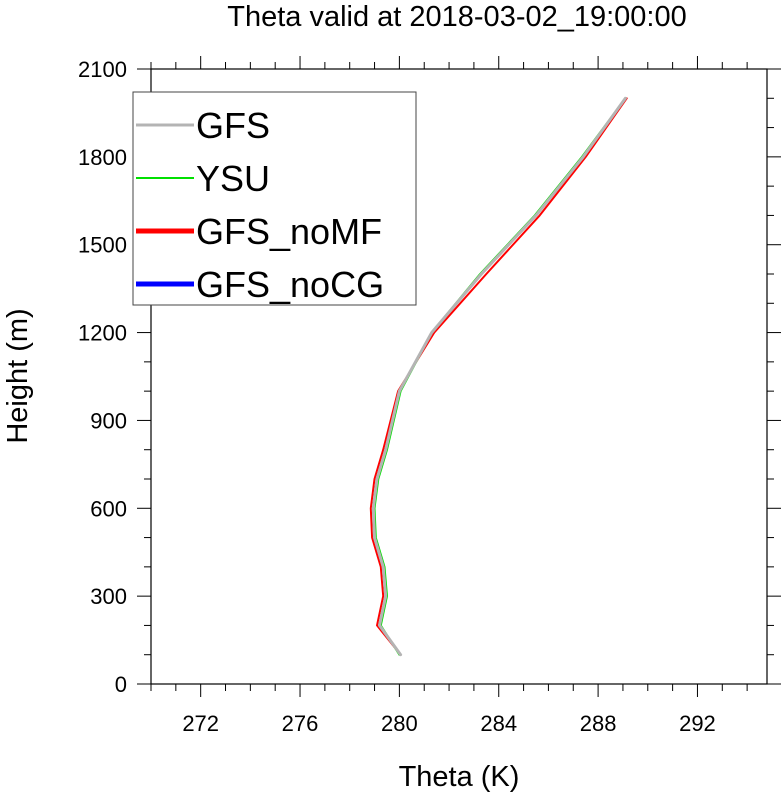 This screenshot has width=783, height=796. I want to click on x-tick-label: 276, so click(300, 723).